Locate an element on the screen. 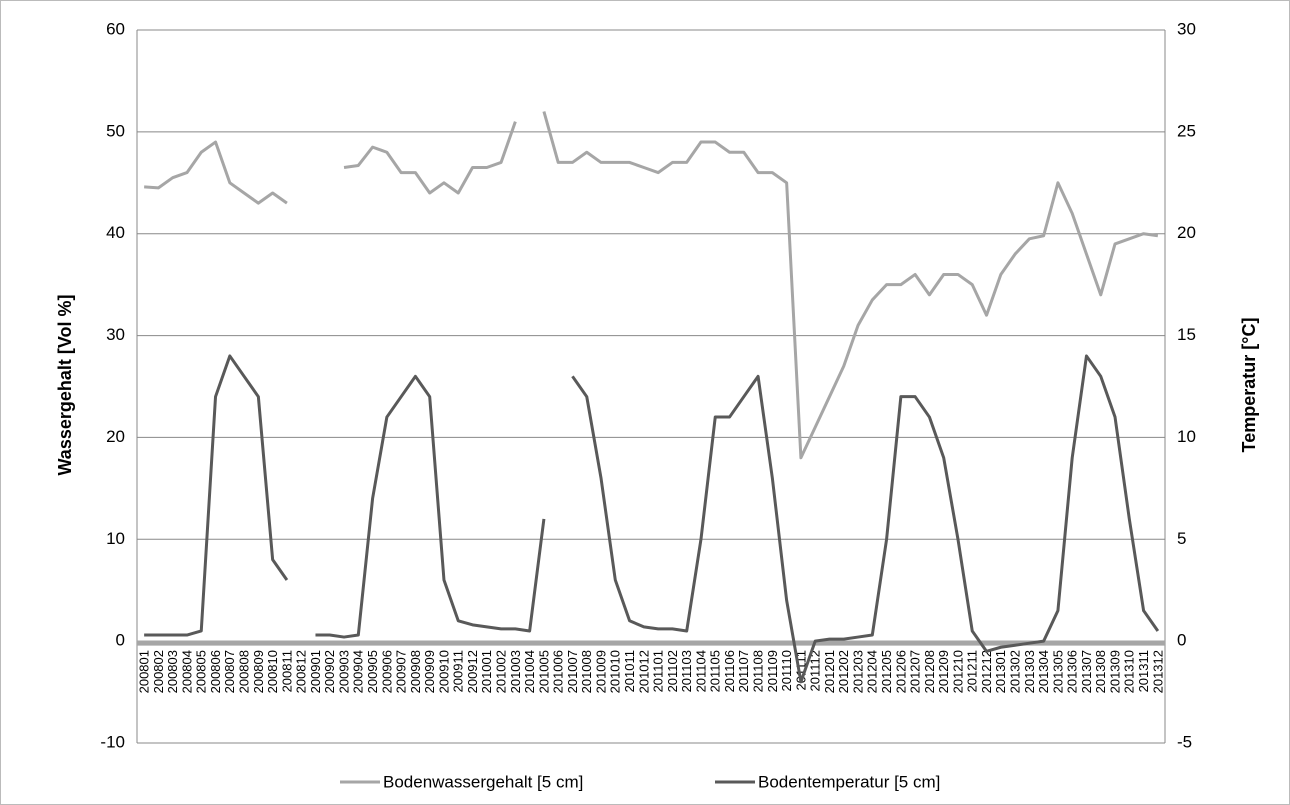  x-tick-label: 201008 is located at coordinates (586, 671).